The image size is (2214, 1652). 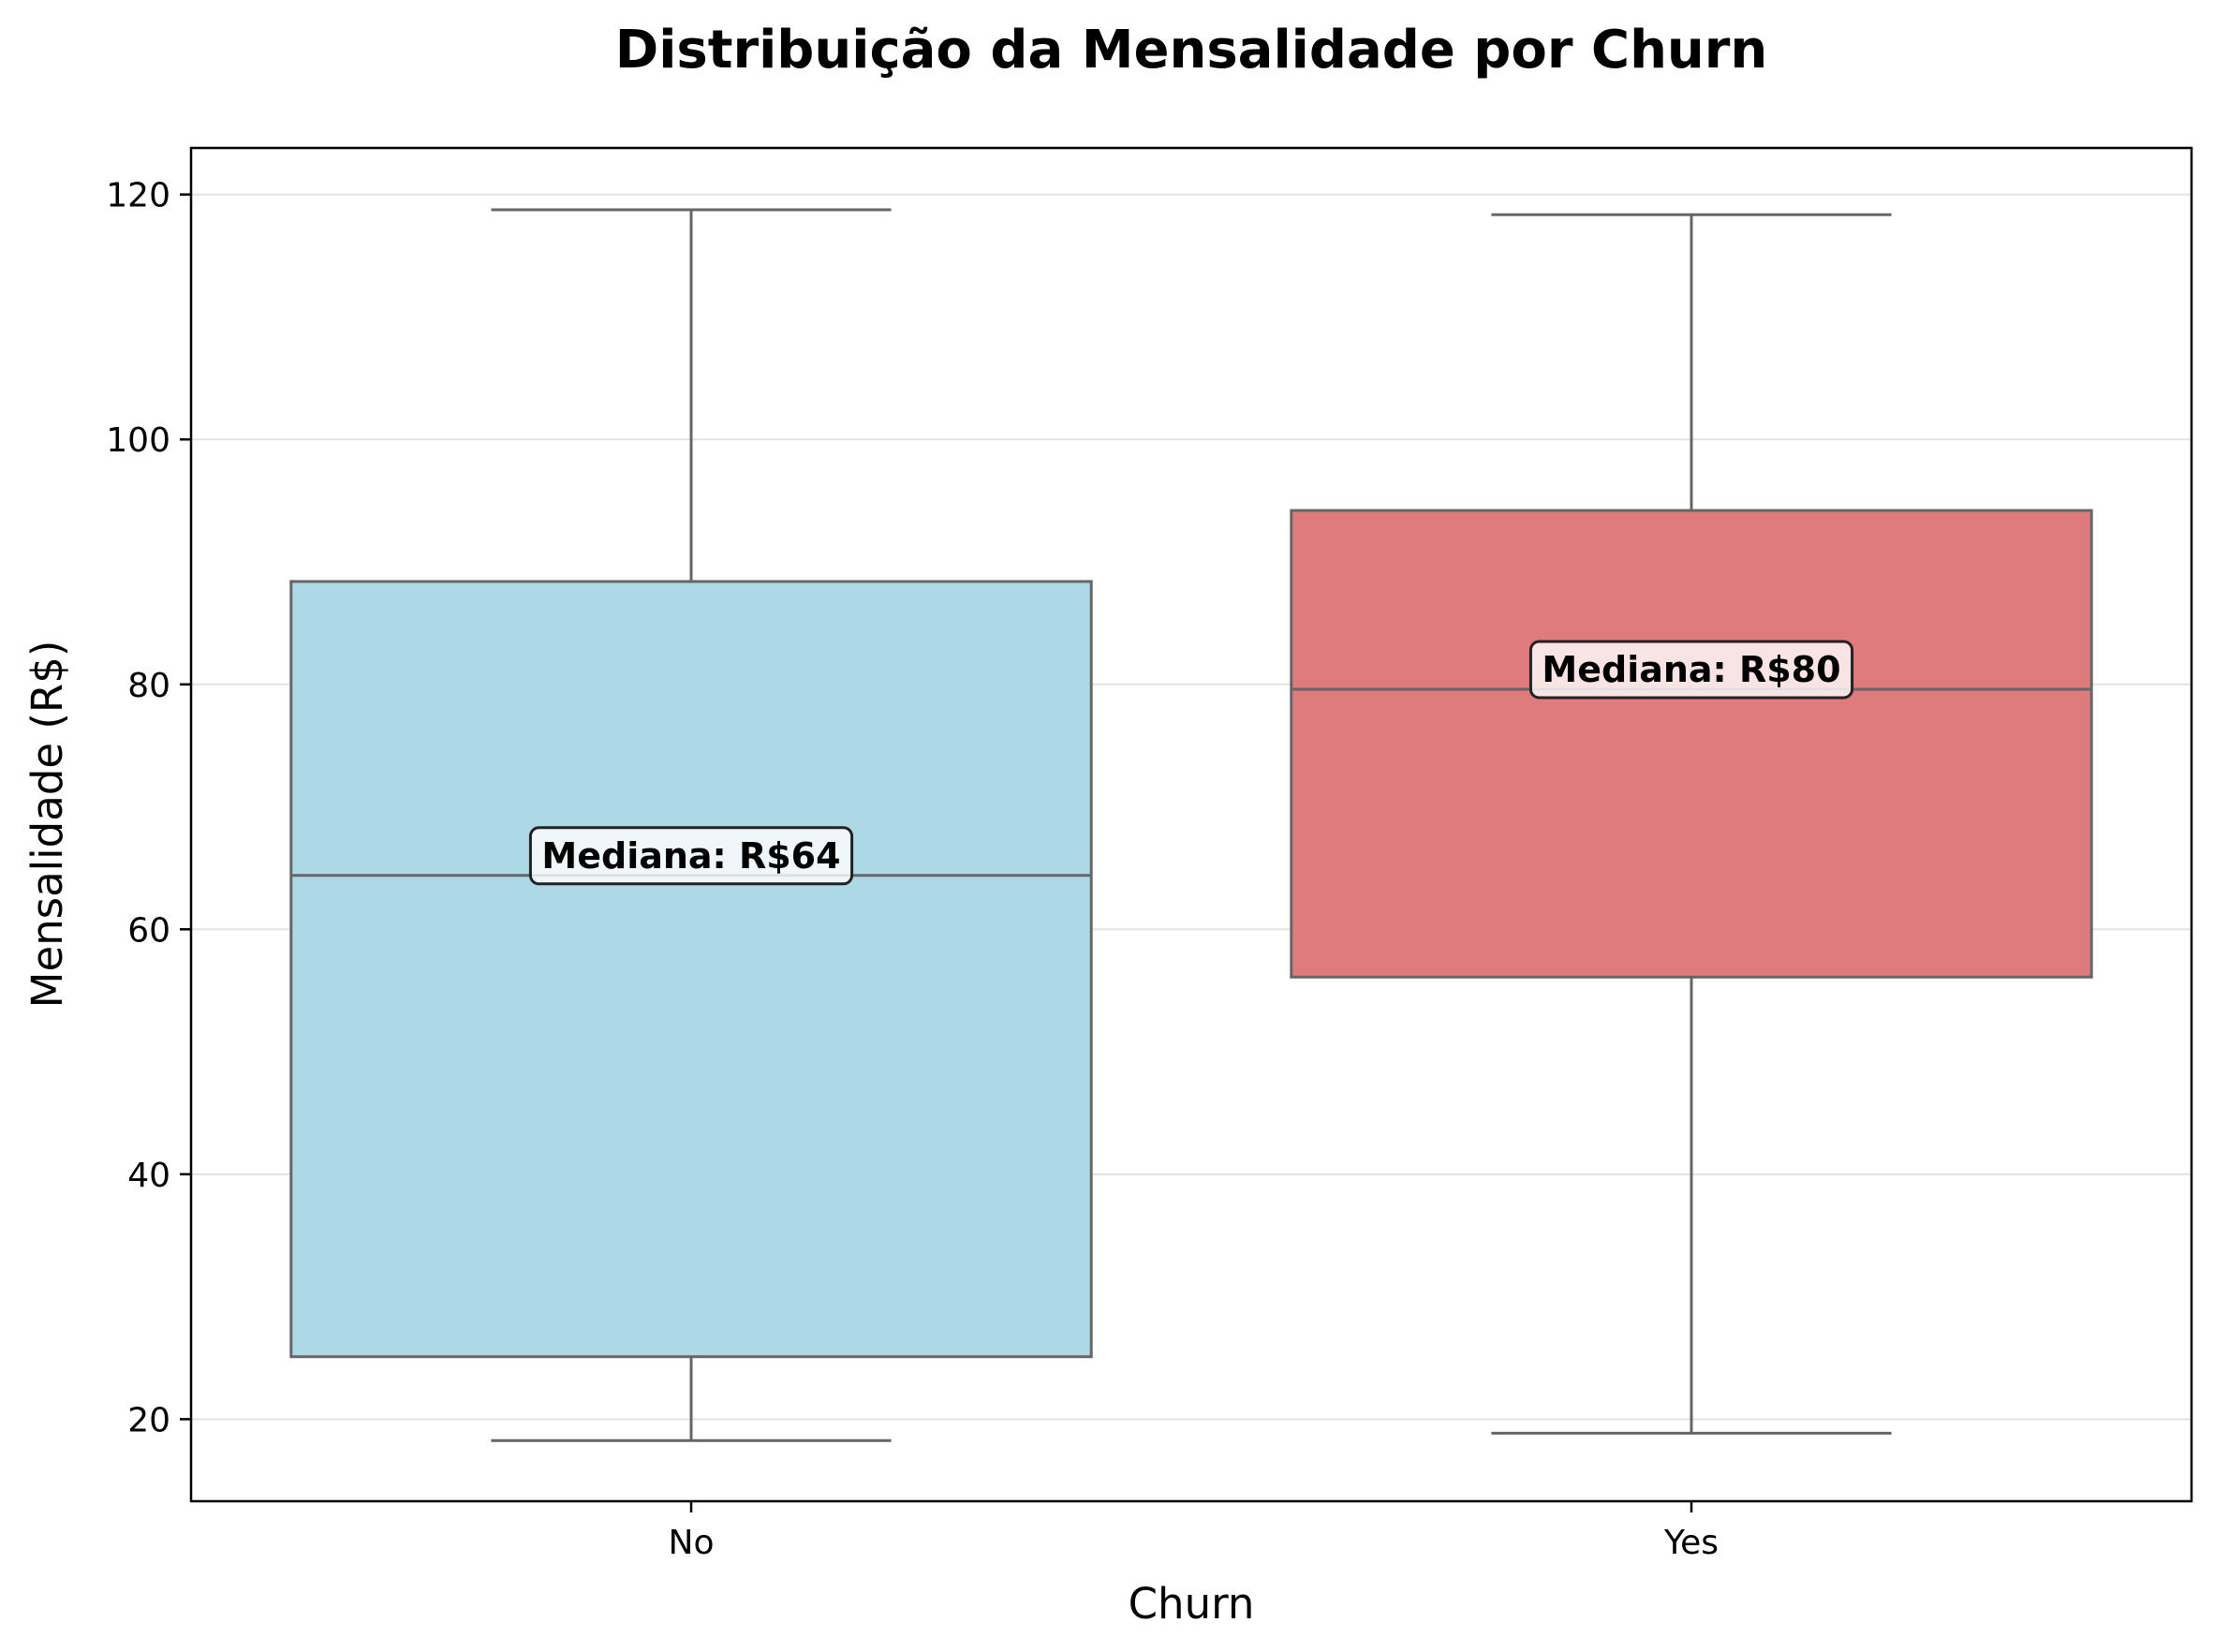 I want to click on median-labels: Mediana: R$64 Mediana: R$80, so click(x=1191, y=763).